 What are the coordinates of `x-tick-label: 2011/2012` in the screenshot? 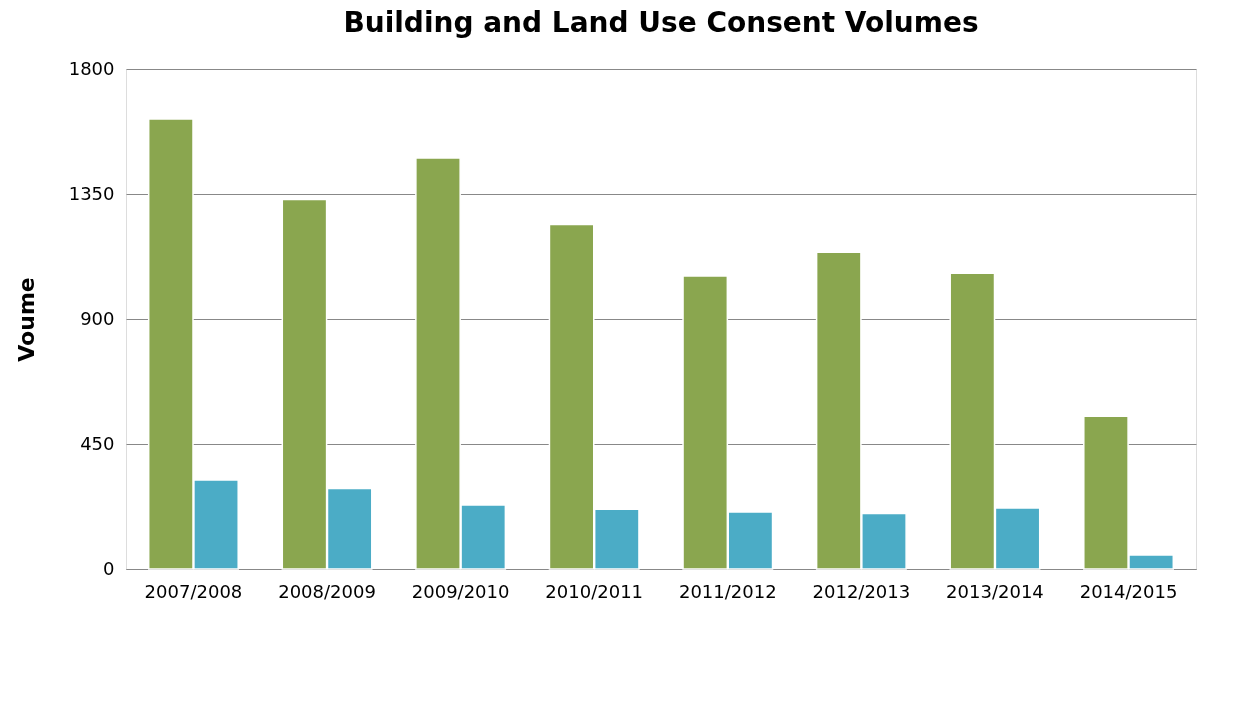 It's located at (727, 591).